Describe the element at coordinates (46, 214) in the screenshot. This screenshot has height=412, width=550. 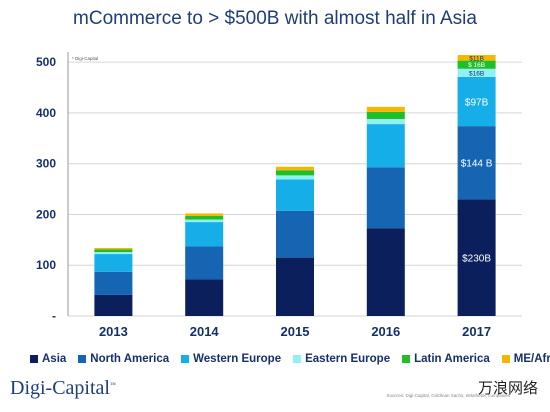
I see `y-tick-label: 200` at that location.